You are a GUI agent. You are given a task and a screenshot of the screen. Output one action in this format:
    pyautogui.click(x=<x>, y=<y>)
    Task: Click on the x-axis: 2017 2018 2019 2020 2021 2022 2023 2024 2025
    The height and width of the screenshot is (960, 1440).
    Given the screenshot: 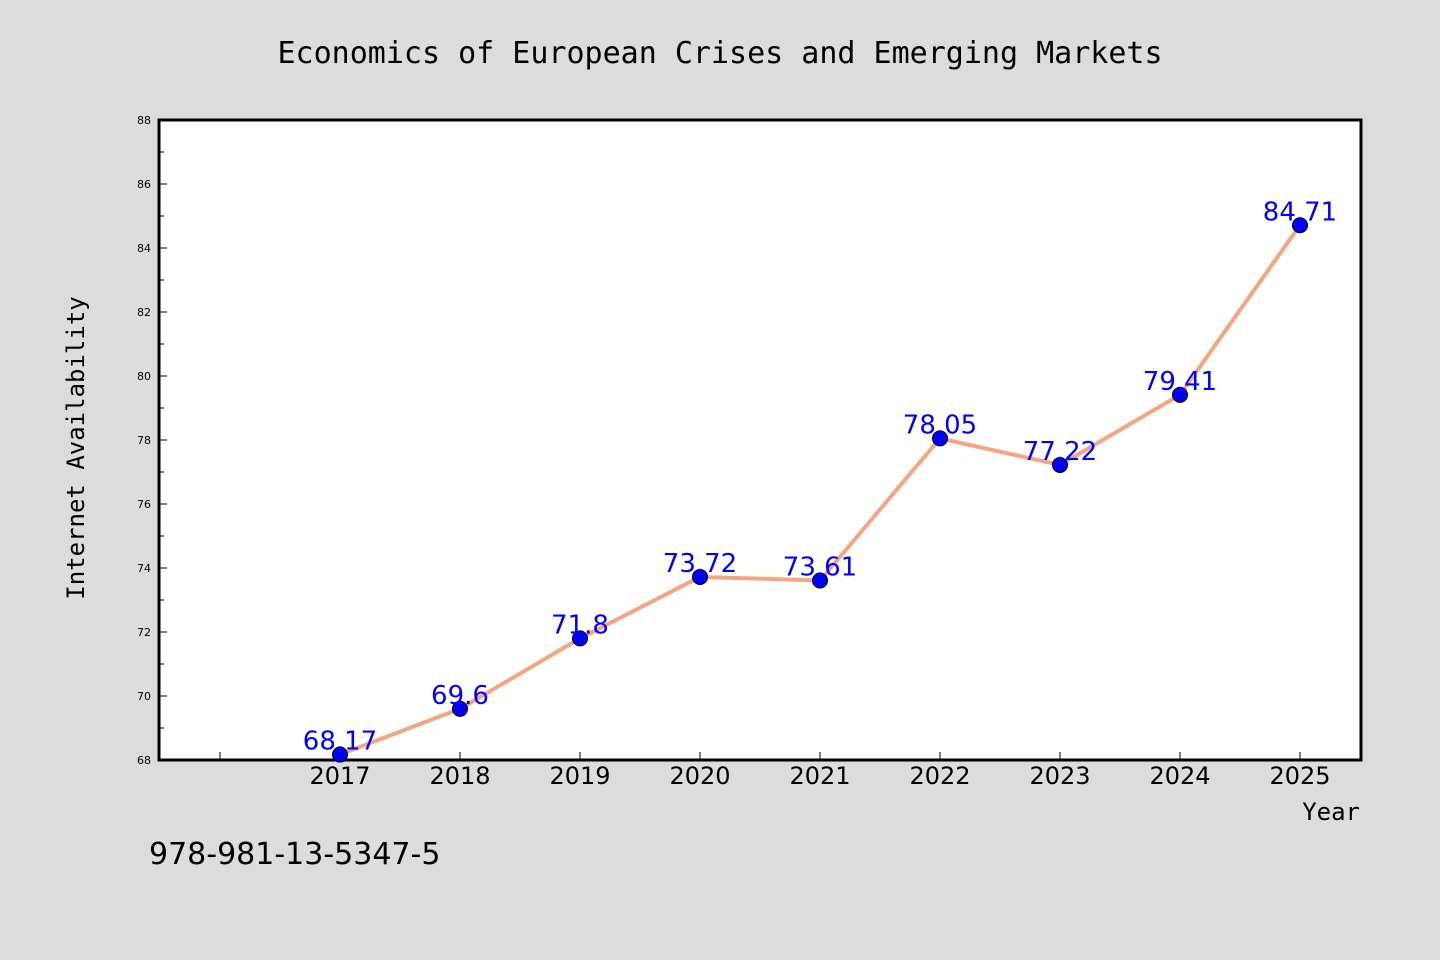 What is the action you would take?
    pyautogui.click(x=775, y=771)
    